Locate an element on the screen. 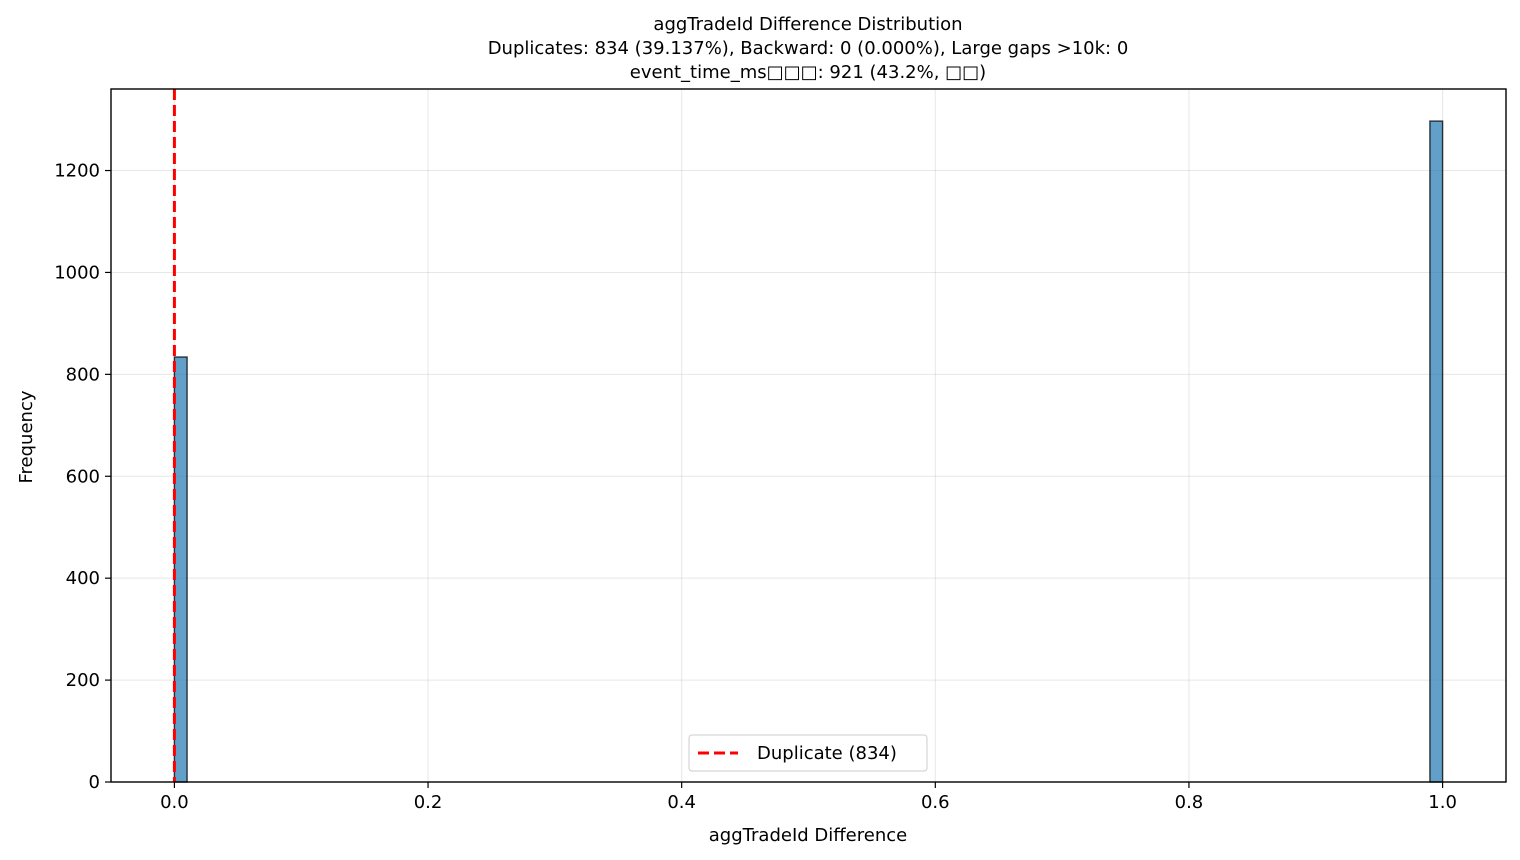  x-tick-label: 0.0 is located at coordinates (174, 802).